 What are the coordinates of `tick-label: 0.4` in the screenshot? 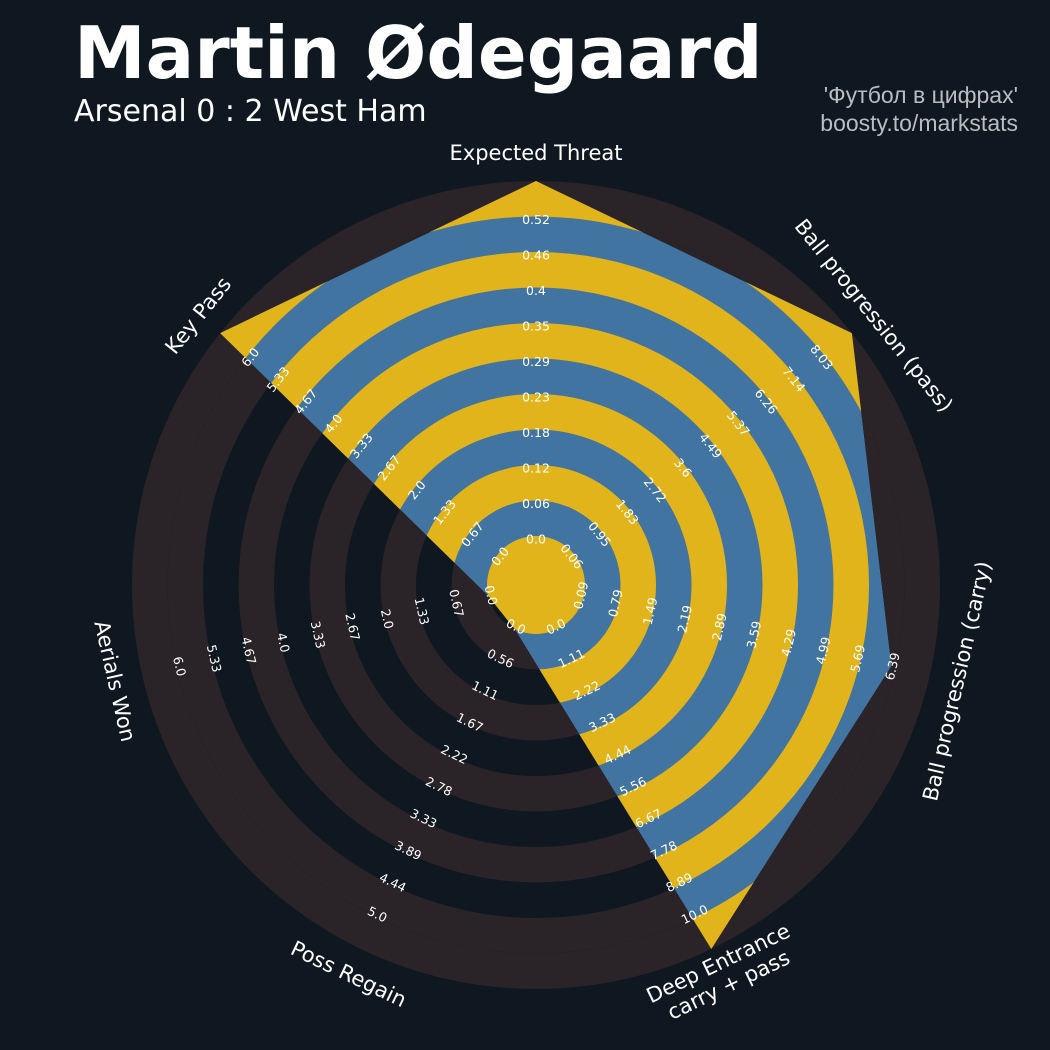 It's located at (536, 290).